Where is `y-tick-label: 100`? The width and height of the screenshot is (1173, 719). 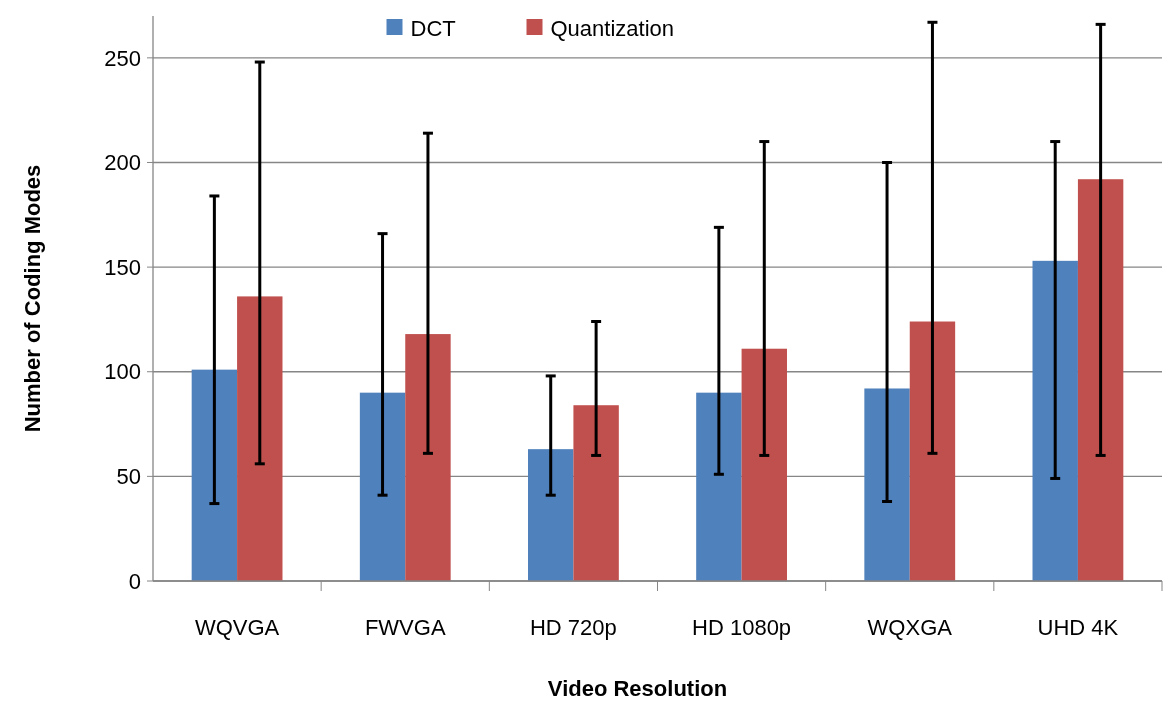
y-tick-label: 100 is located at coordinates (122, 372).